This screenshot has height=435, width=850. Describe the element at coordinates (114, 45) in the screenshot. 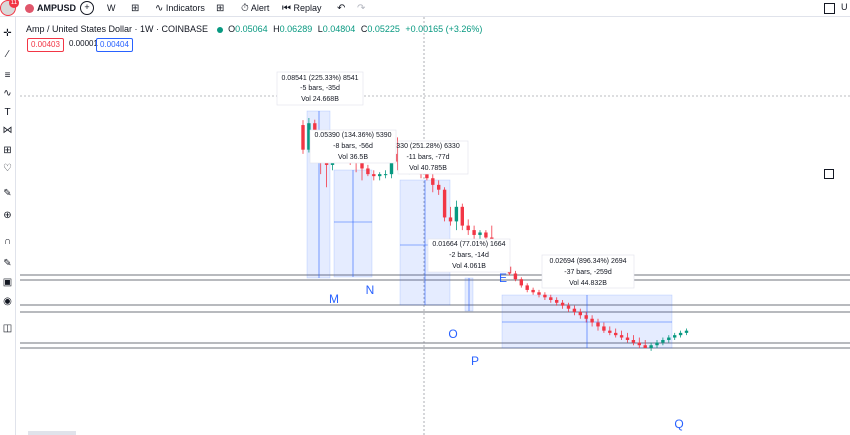

I see `buy-price-button: 0.00404` at that location.